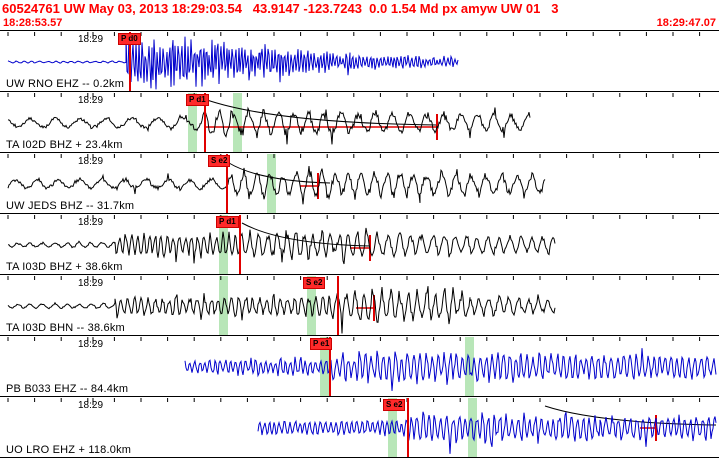  I want to click on trace-panel: 18:29 S e2 UO LRO EHZ + 118.0km, so click(359, 426).